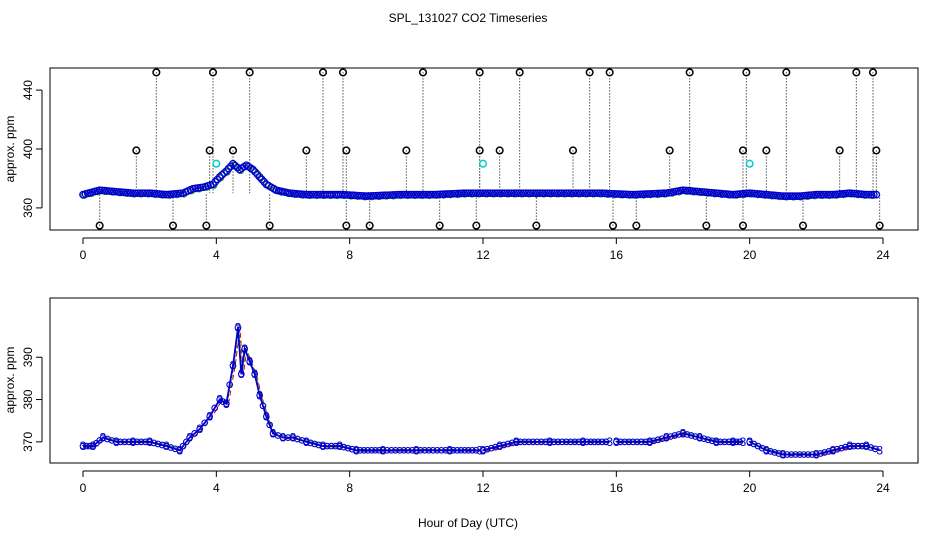 The image size is (936, 540). Describe the element at coordinates (10, 149) in the screenshot. I see `top-y-axis-label: approx. ppm` at that location.